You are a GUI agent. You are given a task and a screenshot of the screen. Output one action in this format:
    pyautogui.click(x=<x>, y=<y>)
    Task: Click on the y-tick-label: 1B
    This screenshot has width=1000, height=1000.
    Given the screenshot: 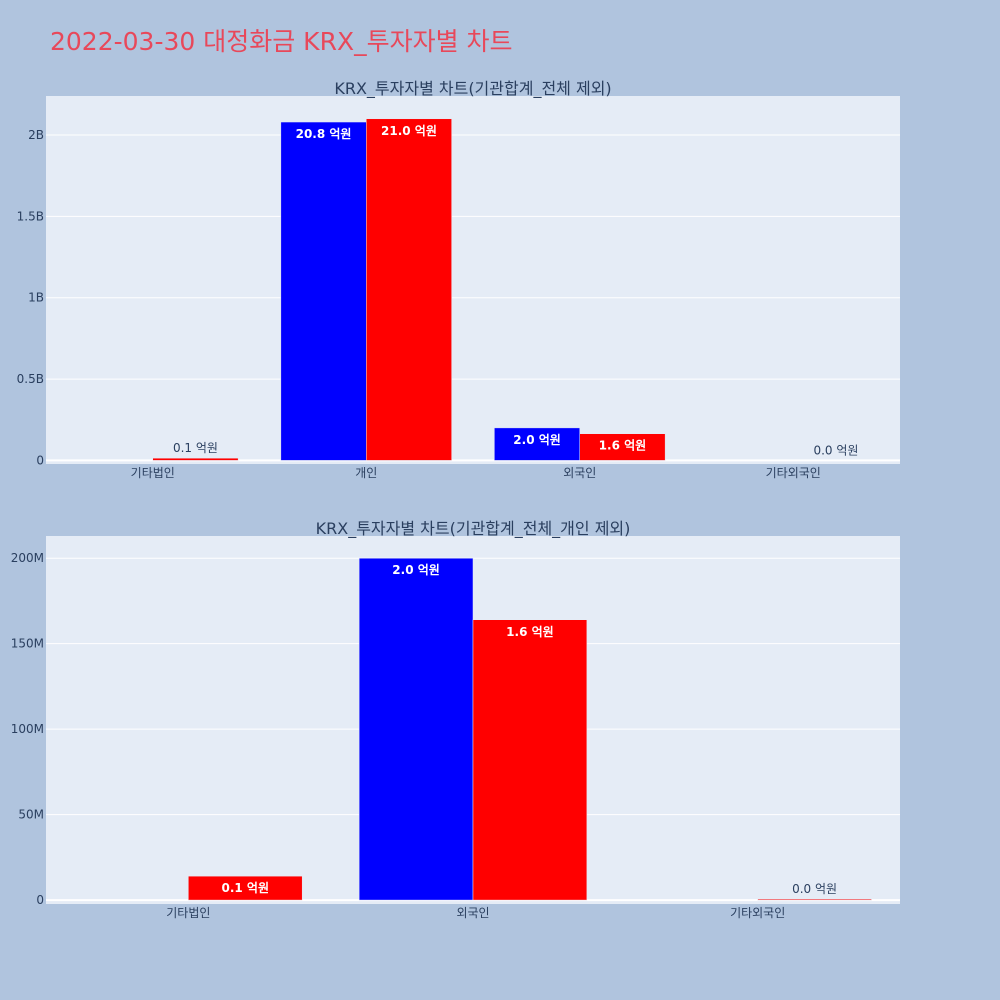 What is the action you would take?
    pyautogui.click(x=36, y=298)
    